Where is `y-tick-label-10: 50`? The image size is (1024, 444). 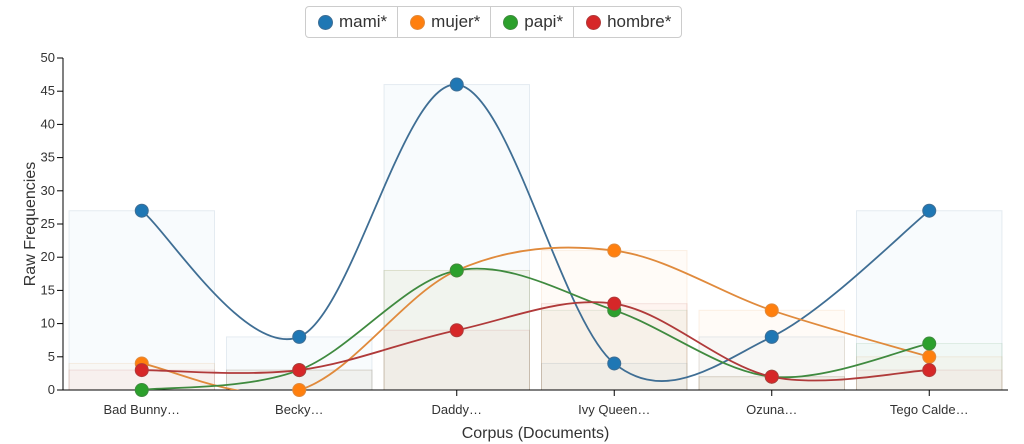 y-tick-label-10: 50 is located at coordinates (48, 57).